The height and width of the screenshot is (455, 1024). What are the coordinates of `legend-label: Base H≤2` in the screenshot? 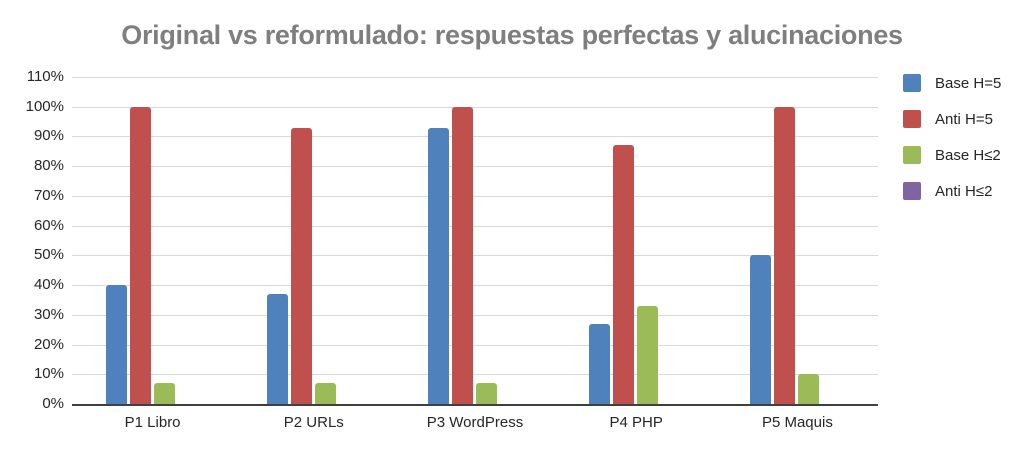 It's located at (968, 155).